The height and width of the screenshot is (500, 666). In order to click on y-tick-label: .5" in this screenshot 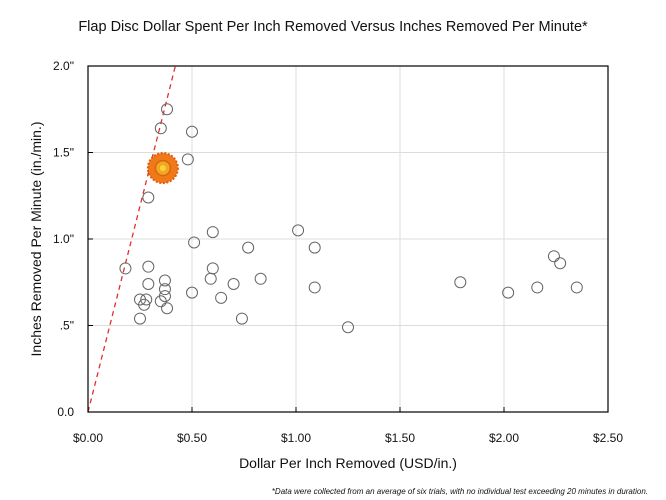, I will do `click(67, 326)`.